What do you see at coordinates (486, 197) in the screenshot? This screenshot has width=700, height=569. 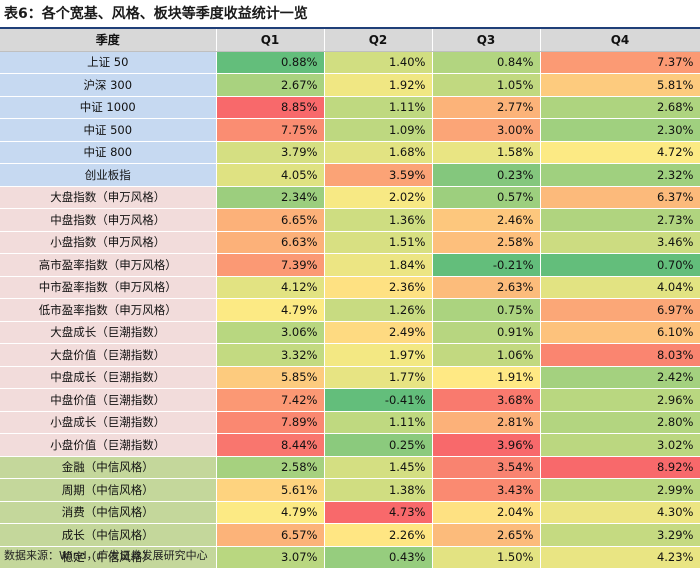 I see `value-cell-q3: 0.57%` at bounding box center [486, 197].